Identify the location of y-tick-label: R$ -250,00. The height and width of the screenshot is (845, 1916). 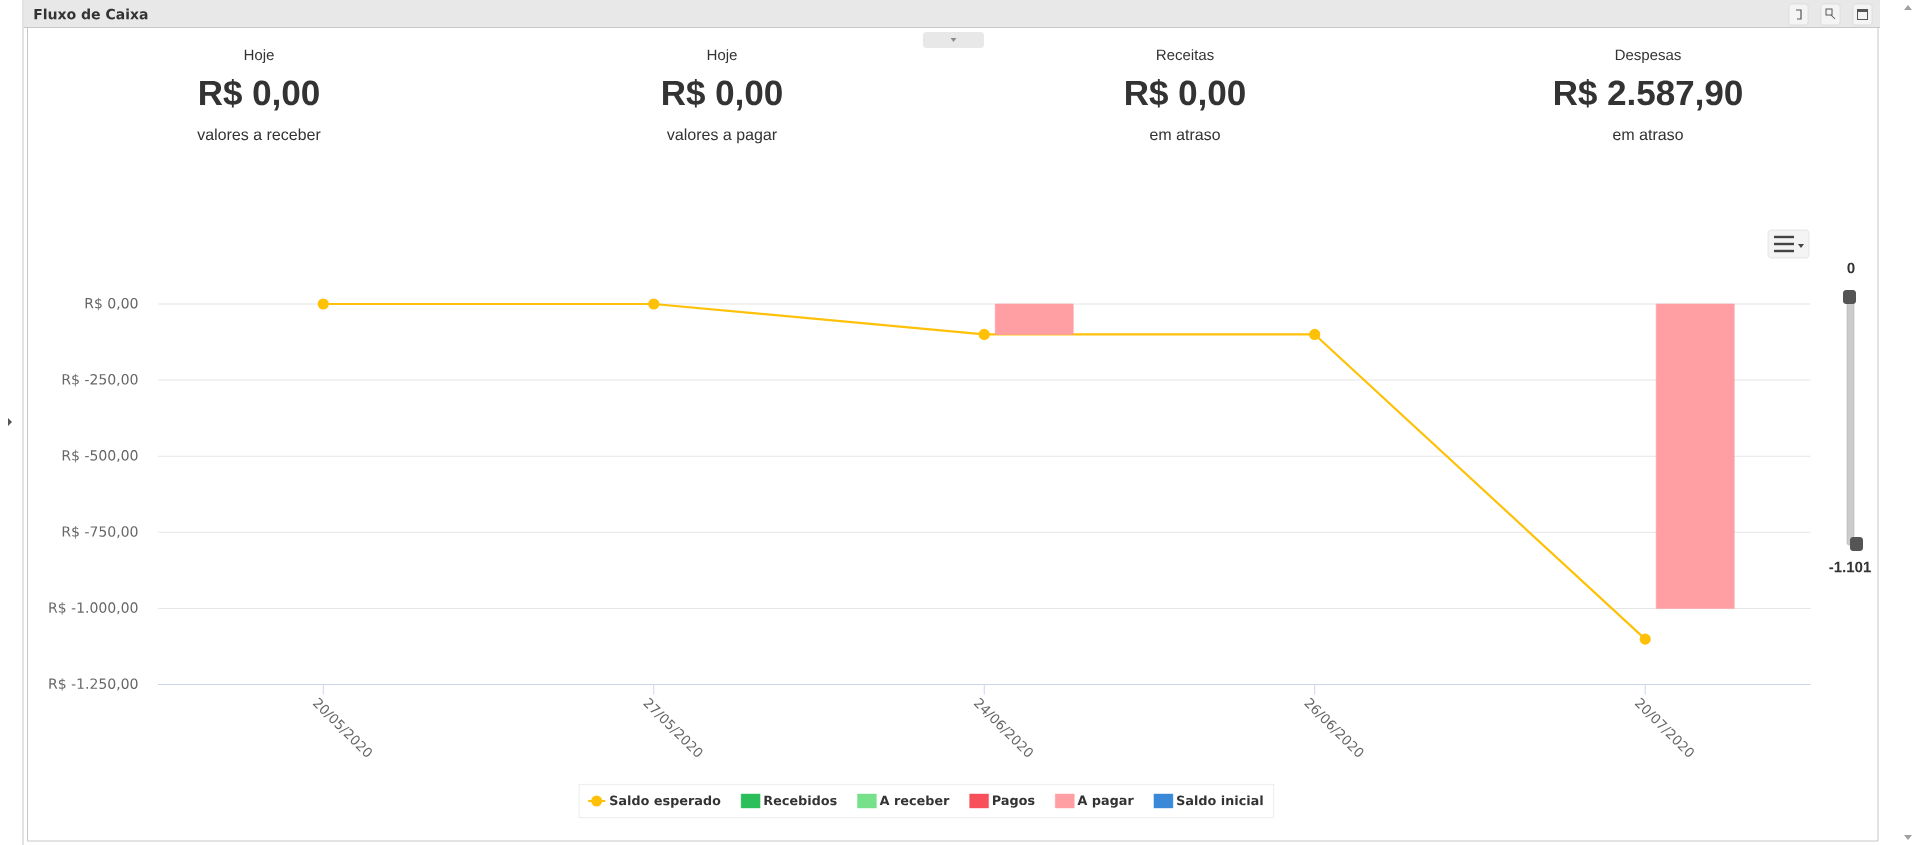
(100, 380).